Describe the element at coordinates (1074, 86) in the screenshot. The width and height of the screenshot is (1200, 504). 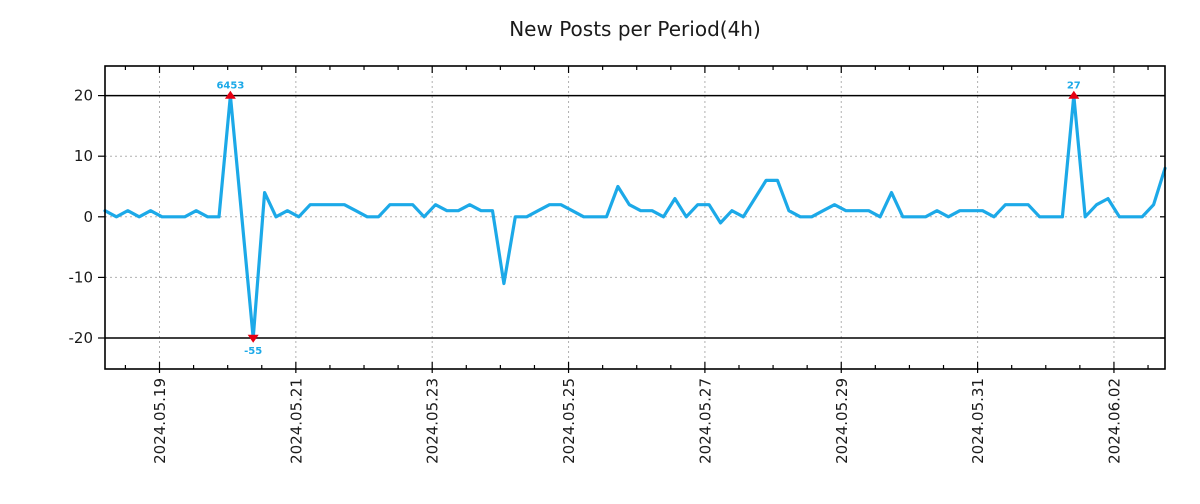
I see `extreme-value-label: 27` at that location.